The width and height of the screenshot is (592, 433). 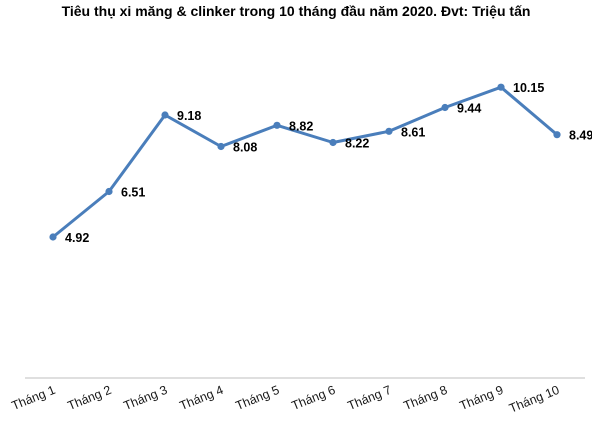 What do you see at coordinates (146, 398) in the screenshot?
I see `x-tick-label: Tháng 3` at bounding box center [146, 398].